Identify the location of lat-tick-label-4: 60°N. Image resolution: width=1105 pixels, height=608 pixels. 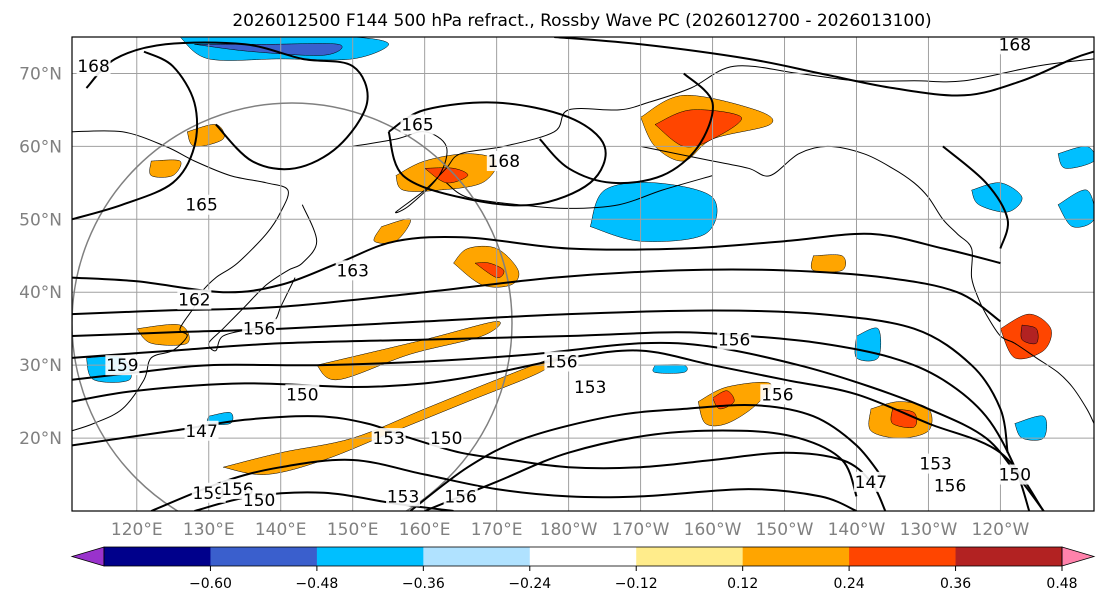
(40, 147).